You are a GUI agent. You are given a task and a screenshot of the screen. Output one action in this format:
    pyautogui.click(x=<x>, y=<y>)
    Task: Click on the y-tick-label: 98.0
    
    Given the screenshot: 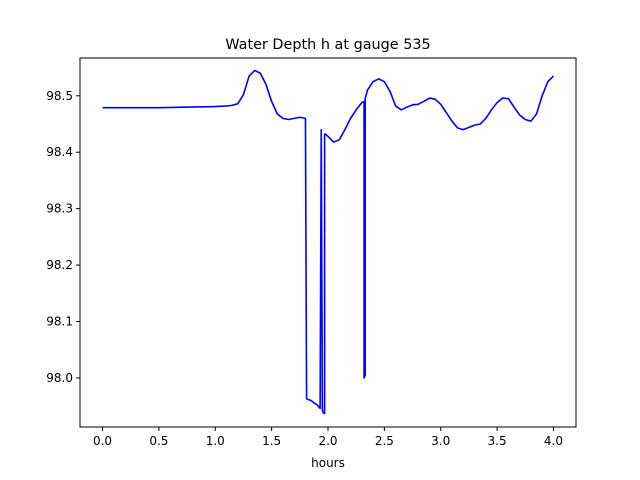 What is the action you would take?
    pyautogui.click(x=59, y=378)
    